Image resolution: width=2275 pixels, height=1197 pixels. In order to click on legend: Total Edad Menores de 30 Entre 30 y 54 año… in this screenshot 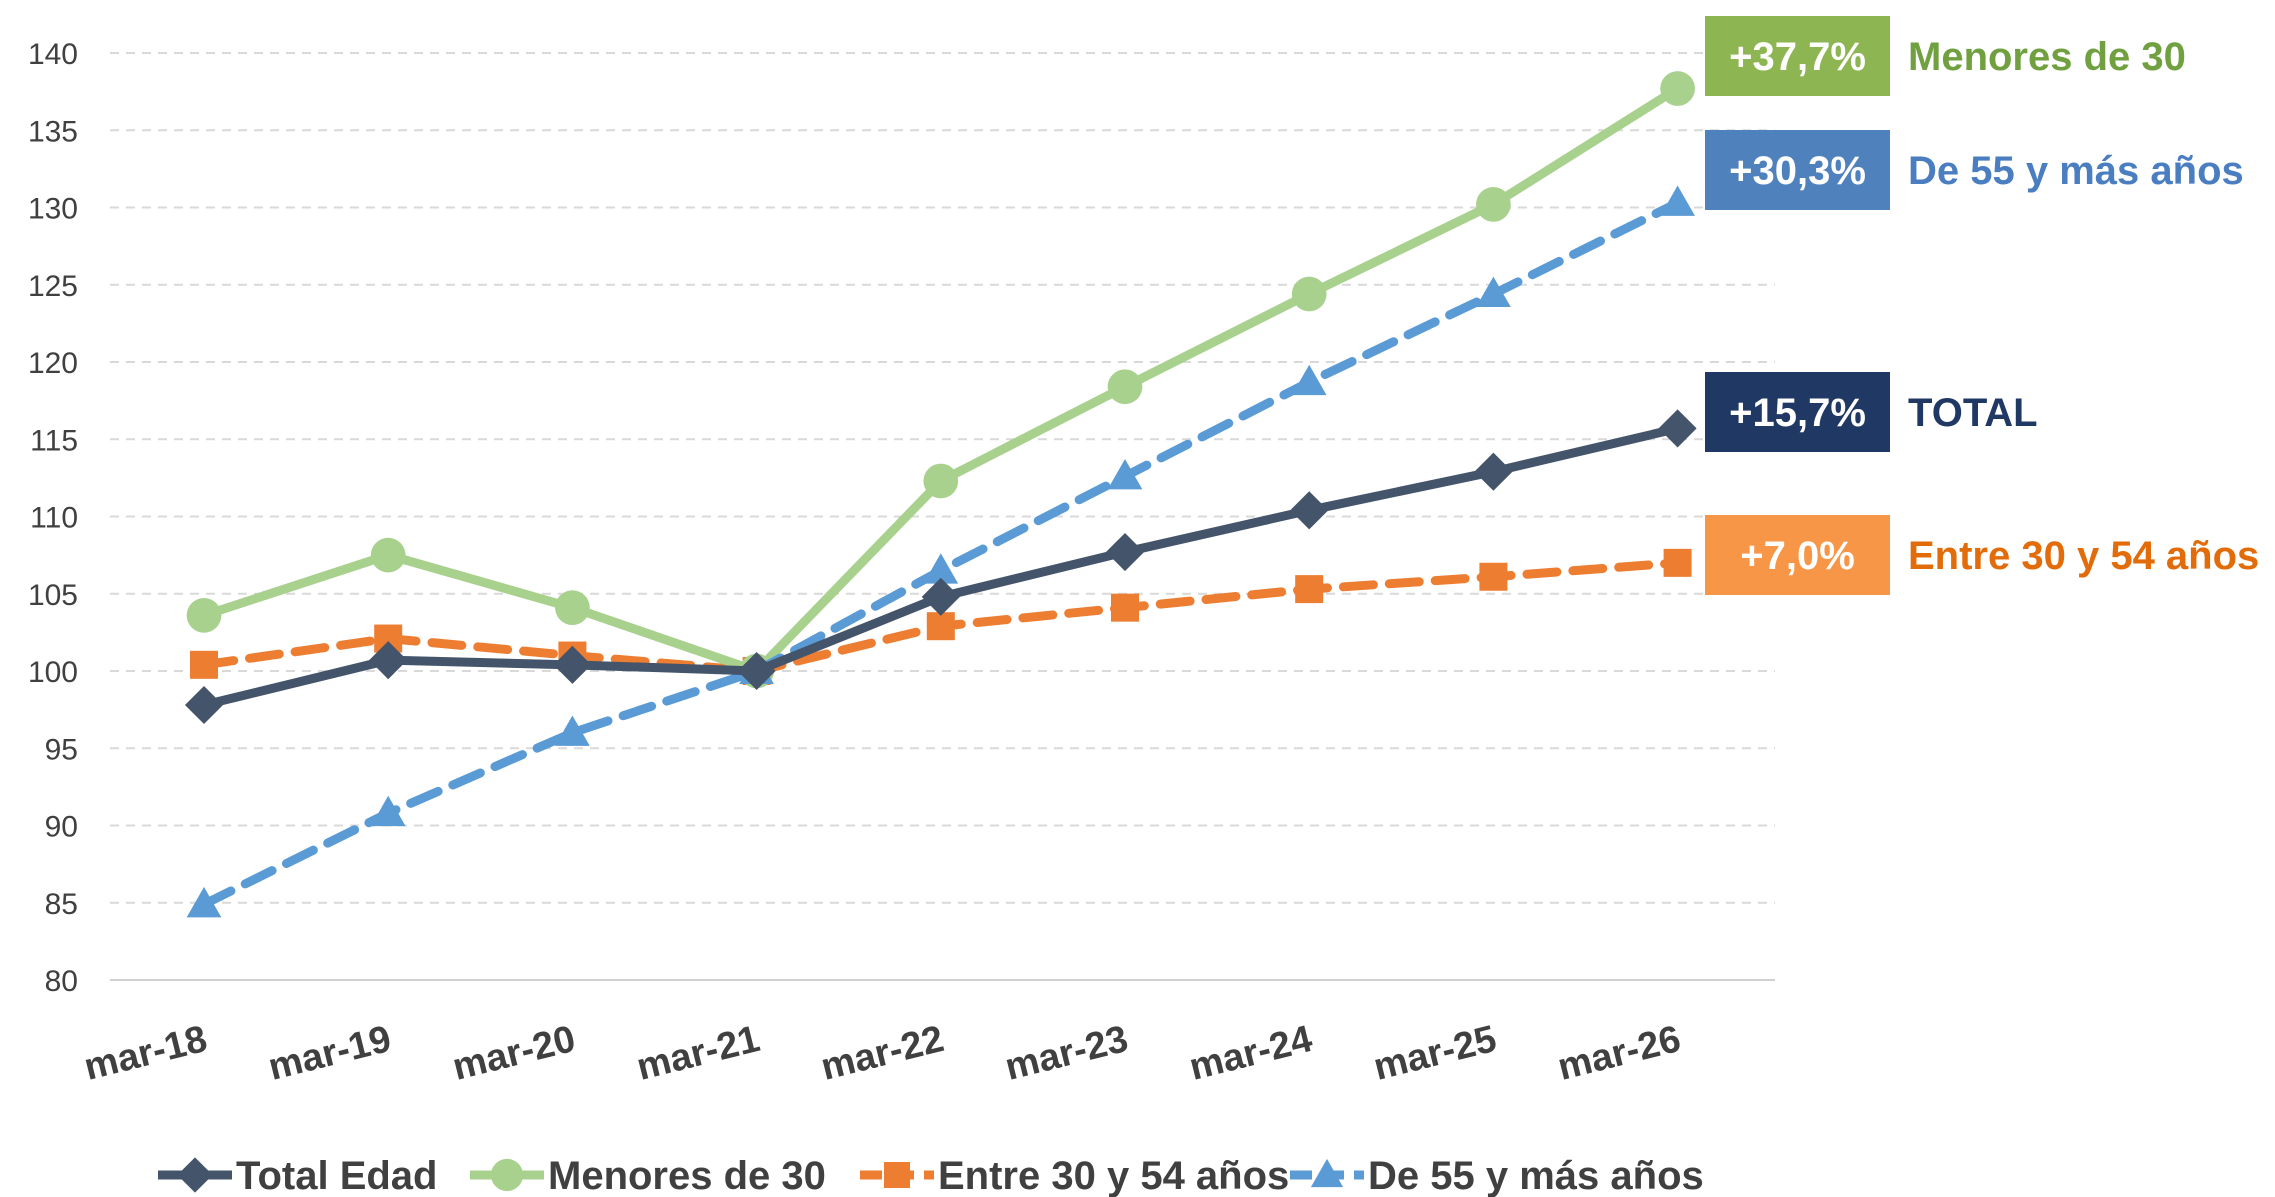, I will do `click(931, 1175)`.